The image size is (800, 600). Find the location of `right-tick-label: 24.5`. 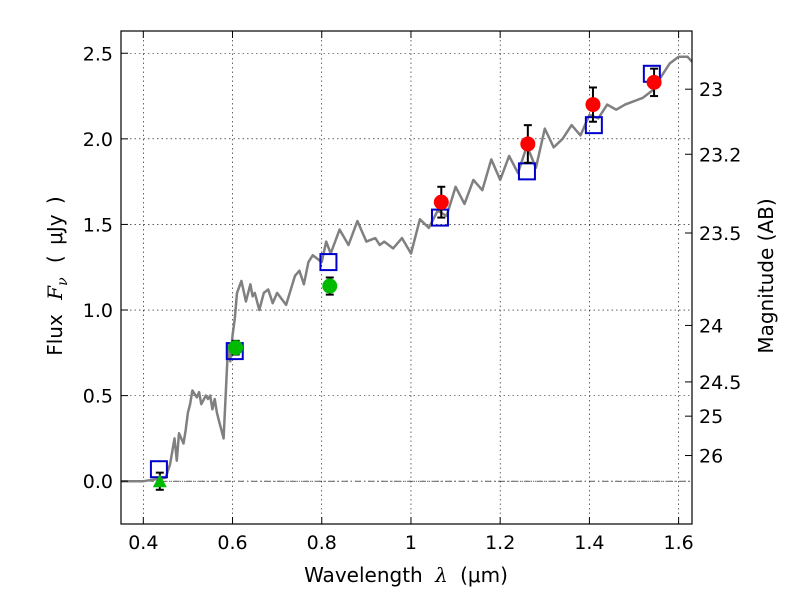

right-tick-label: 24.5 is located at coordinates (720, 383).